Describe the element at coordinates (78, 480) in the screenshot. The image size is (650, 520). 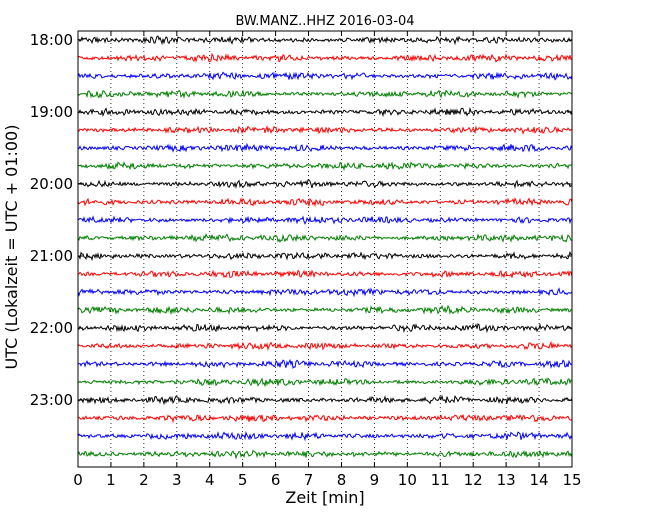
I see `x-tick-label: 0` at that location.